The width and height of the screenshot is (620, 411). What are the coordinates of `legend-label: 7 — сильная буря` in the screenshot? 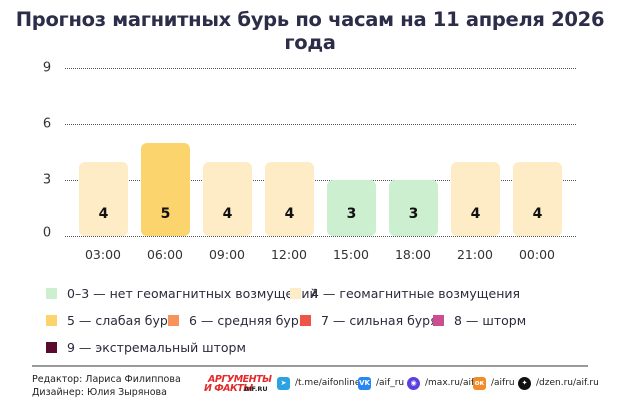 It's located at (379, 320).